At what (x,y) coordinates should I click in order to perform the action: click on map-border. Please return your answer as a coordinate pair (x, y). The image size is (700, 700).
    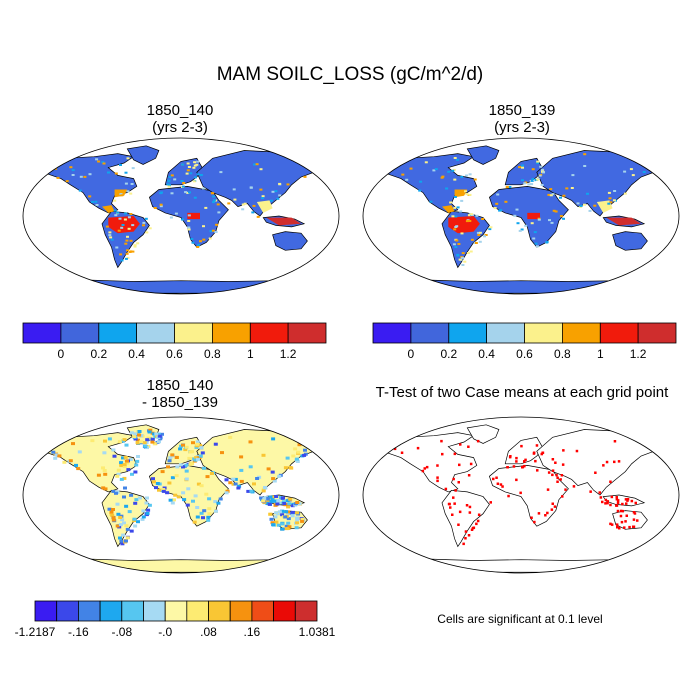
    Looking at the image, I should click on (521, 495).